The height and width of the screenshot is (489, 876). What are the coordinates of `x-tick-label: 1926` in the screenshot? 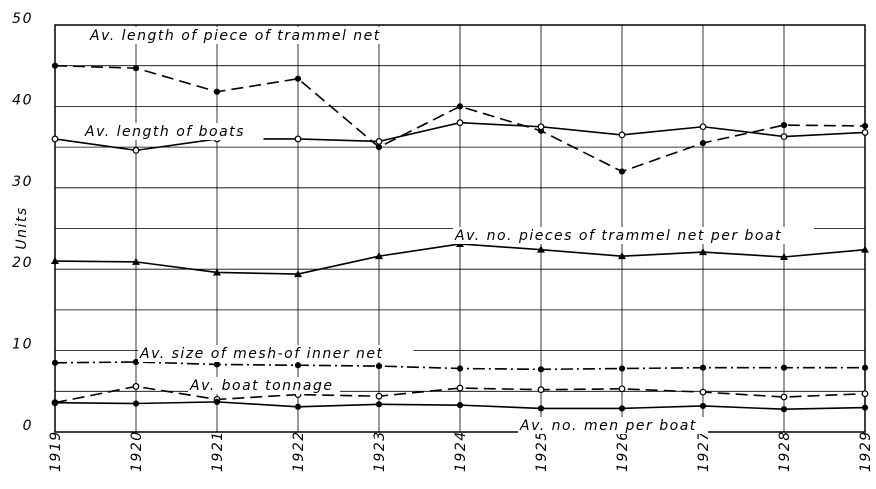 It's located at (623, 451).